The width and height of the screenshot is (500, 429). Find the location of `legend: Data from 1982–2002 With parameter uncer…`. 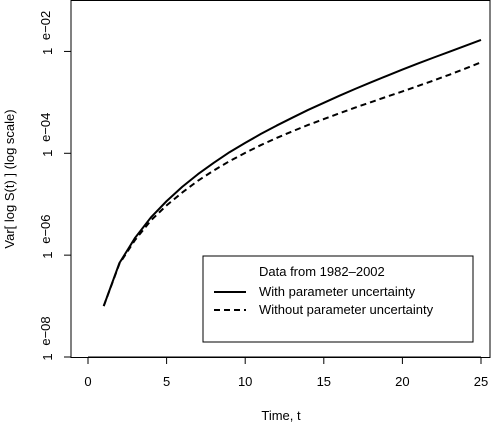

legend: Data from 1982–2002 With parameter uncer… is located at coordinates (338, 299).